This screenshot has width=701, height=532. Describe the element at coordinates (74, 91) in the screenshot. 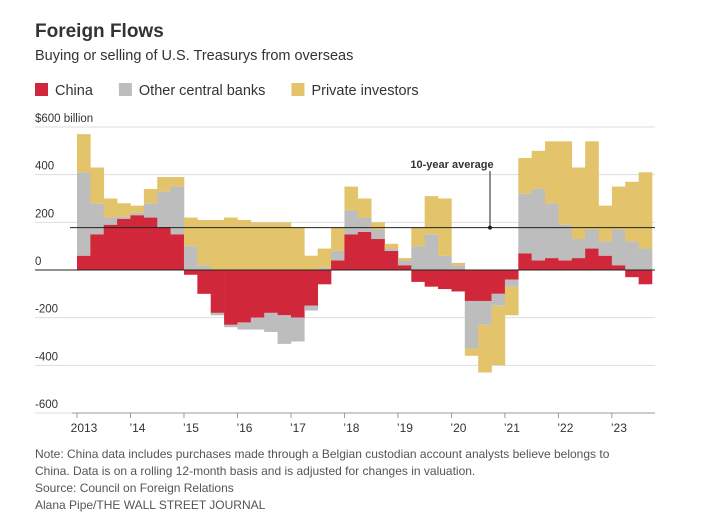

I see `legend-label: China` at that location.